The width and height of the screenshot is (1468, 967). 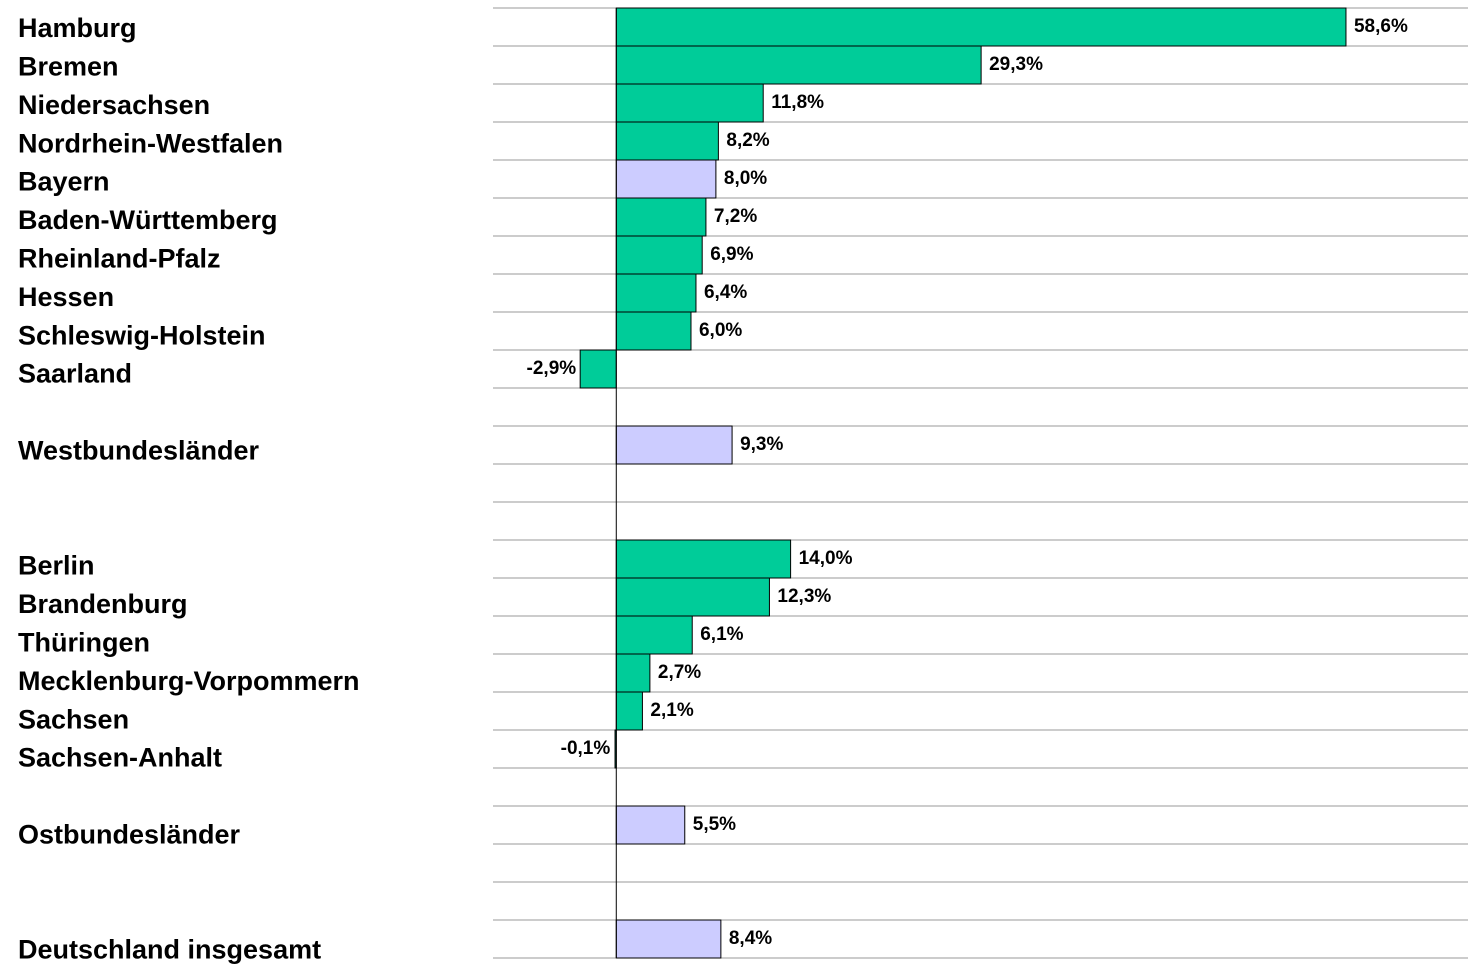 What do you see at coordinates (745, 178) in the screenshot?
I see `value-label: 8,0%` at bounding box center [745, 178].